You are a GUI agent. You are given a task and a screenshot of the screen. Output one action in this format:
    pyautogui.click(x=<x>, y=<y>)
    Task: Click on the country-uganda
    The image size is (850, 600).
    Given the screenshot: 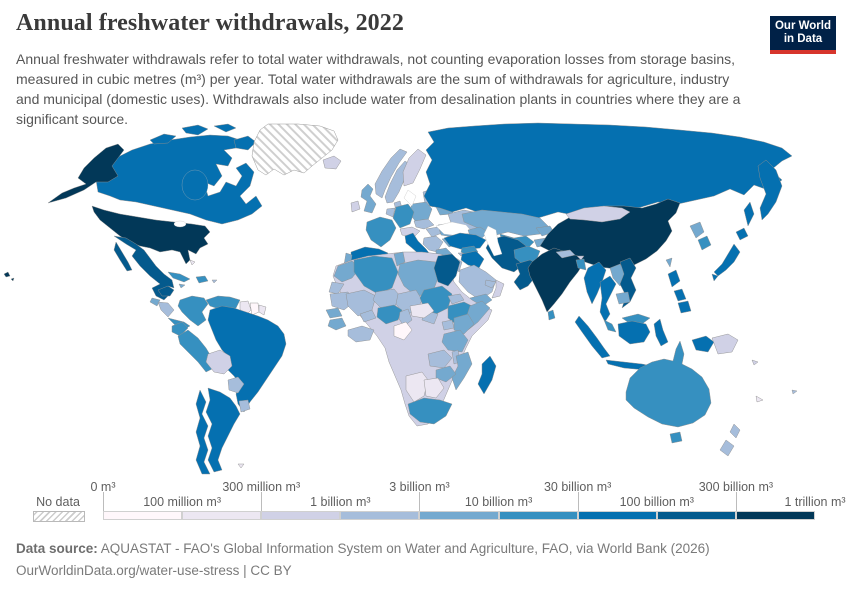 What is the action you would take?
    pyautogui.click(x=448, y=325)
    